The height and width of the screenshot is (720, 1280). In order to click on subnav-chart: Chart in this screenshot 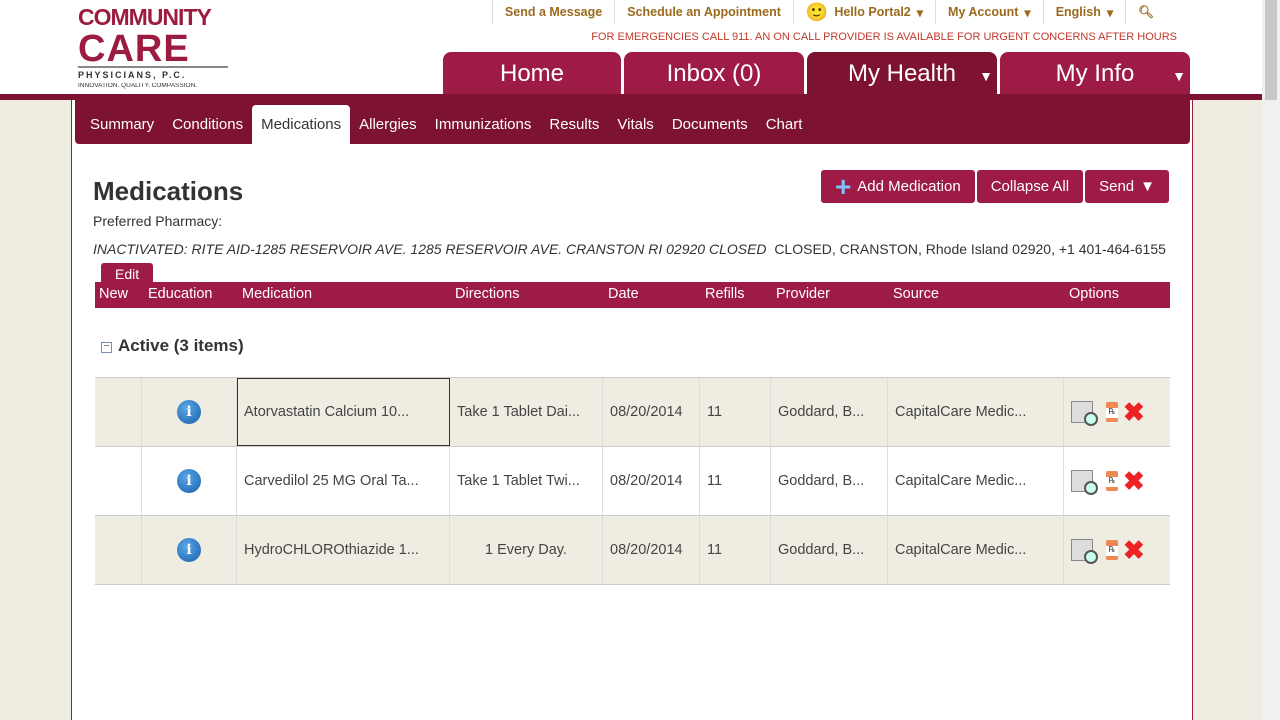, I will do `click(784, 124)`.